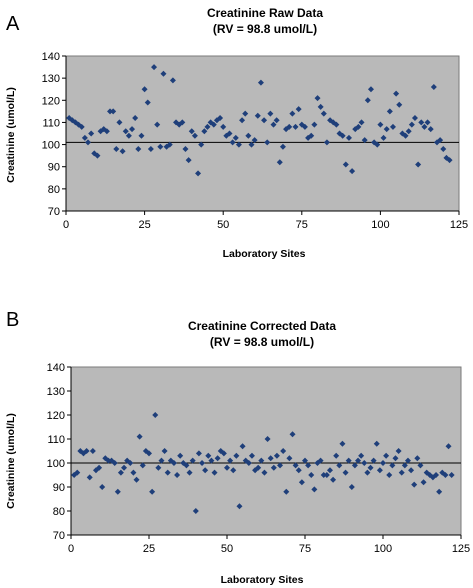 Image resolution: width=473 pixels, height=588 pixels. Describe the element at coordinates (262, 326) in the screenshot. I see `chart-title: Creatinine Corrected Data` at that location.